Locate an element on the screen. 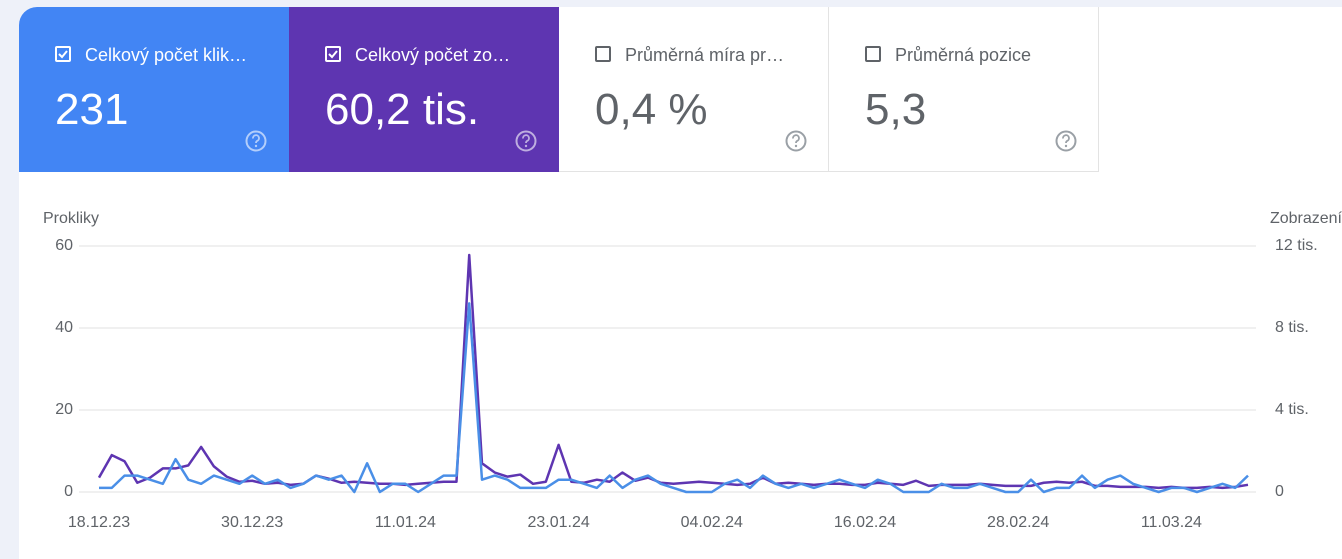  x-tick-label: 18.12.23 is located at coordinates (99, 522).